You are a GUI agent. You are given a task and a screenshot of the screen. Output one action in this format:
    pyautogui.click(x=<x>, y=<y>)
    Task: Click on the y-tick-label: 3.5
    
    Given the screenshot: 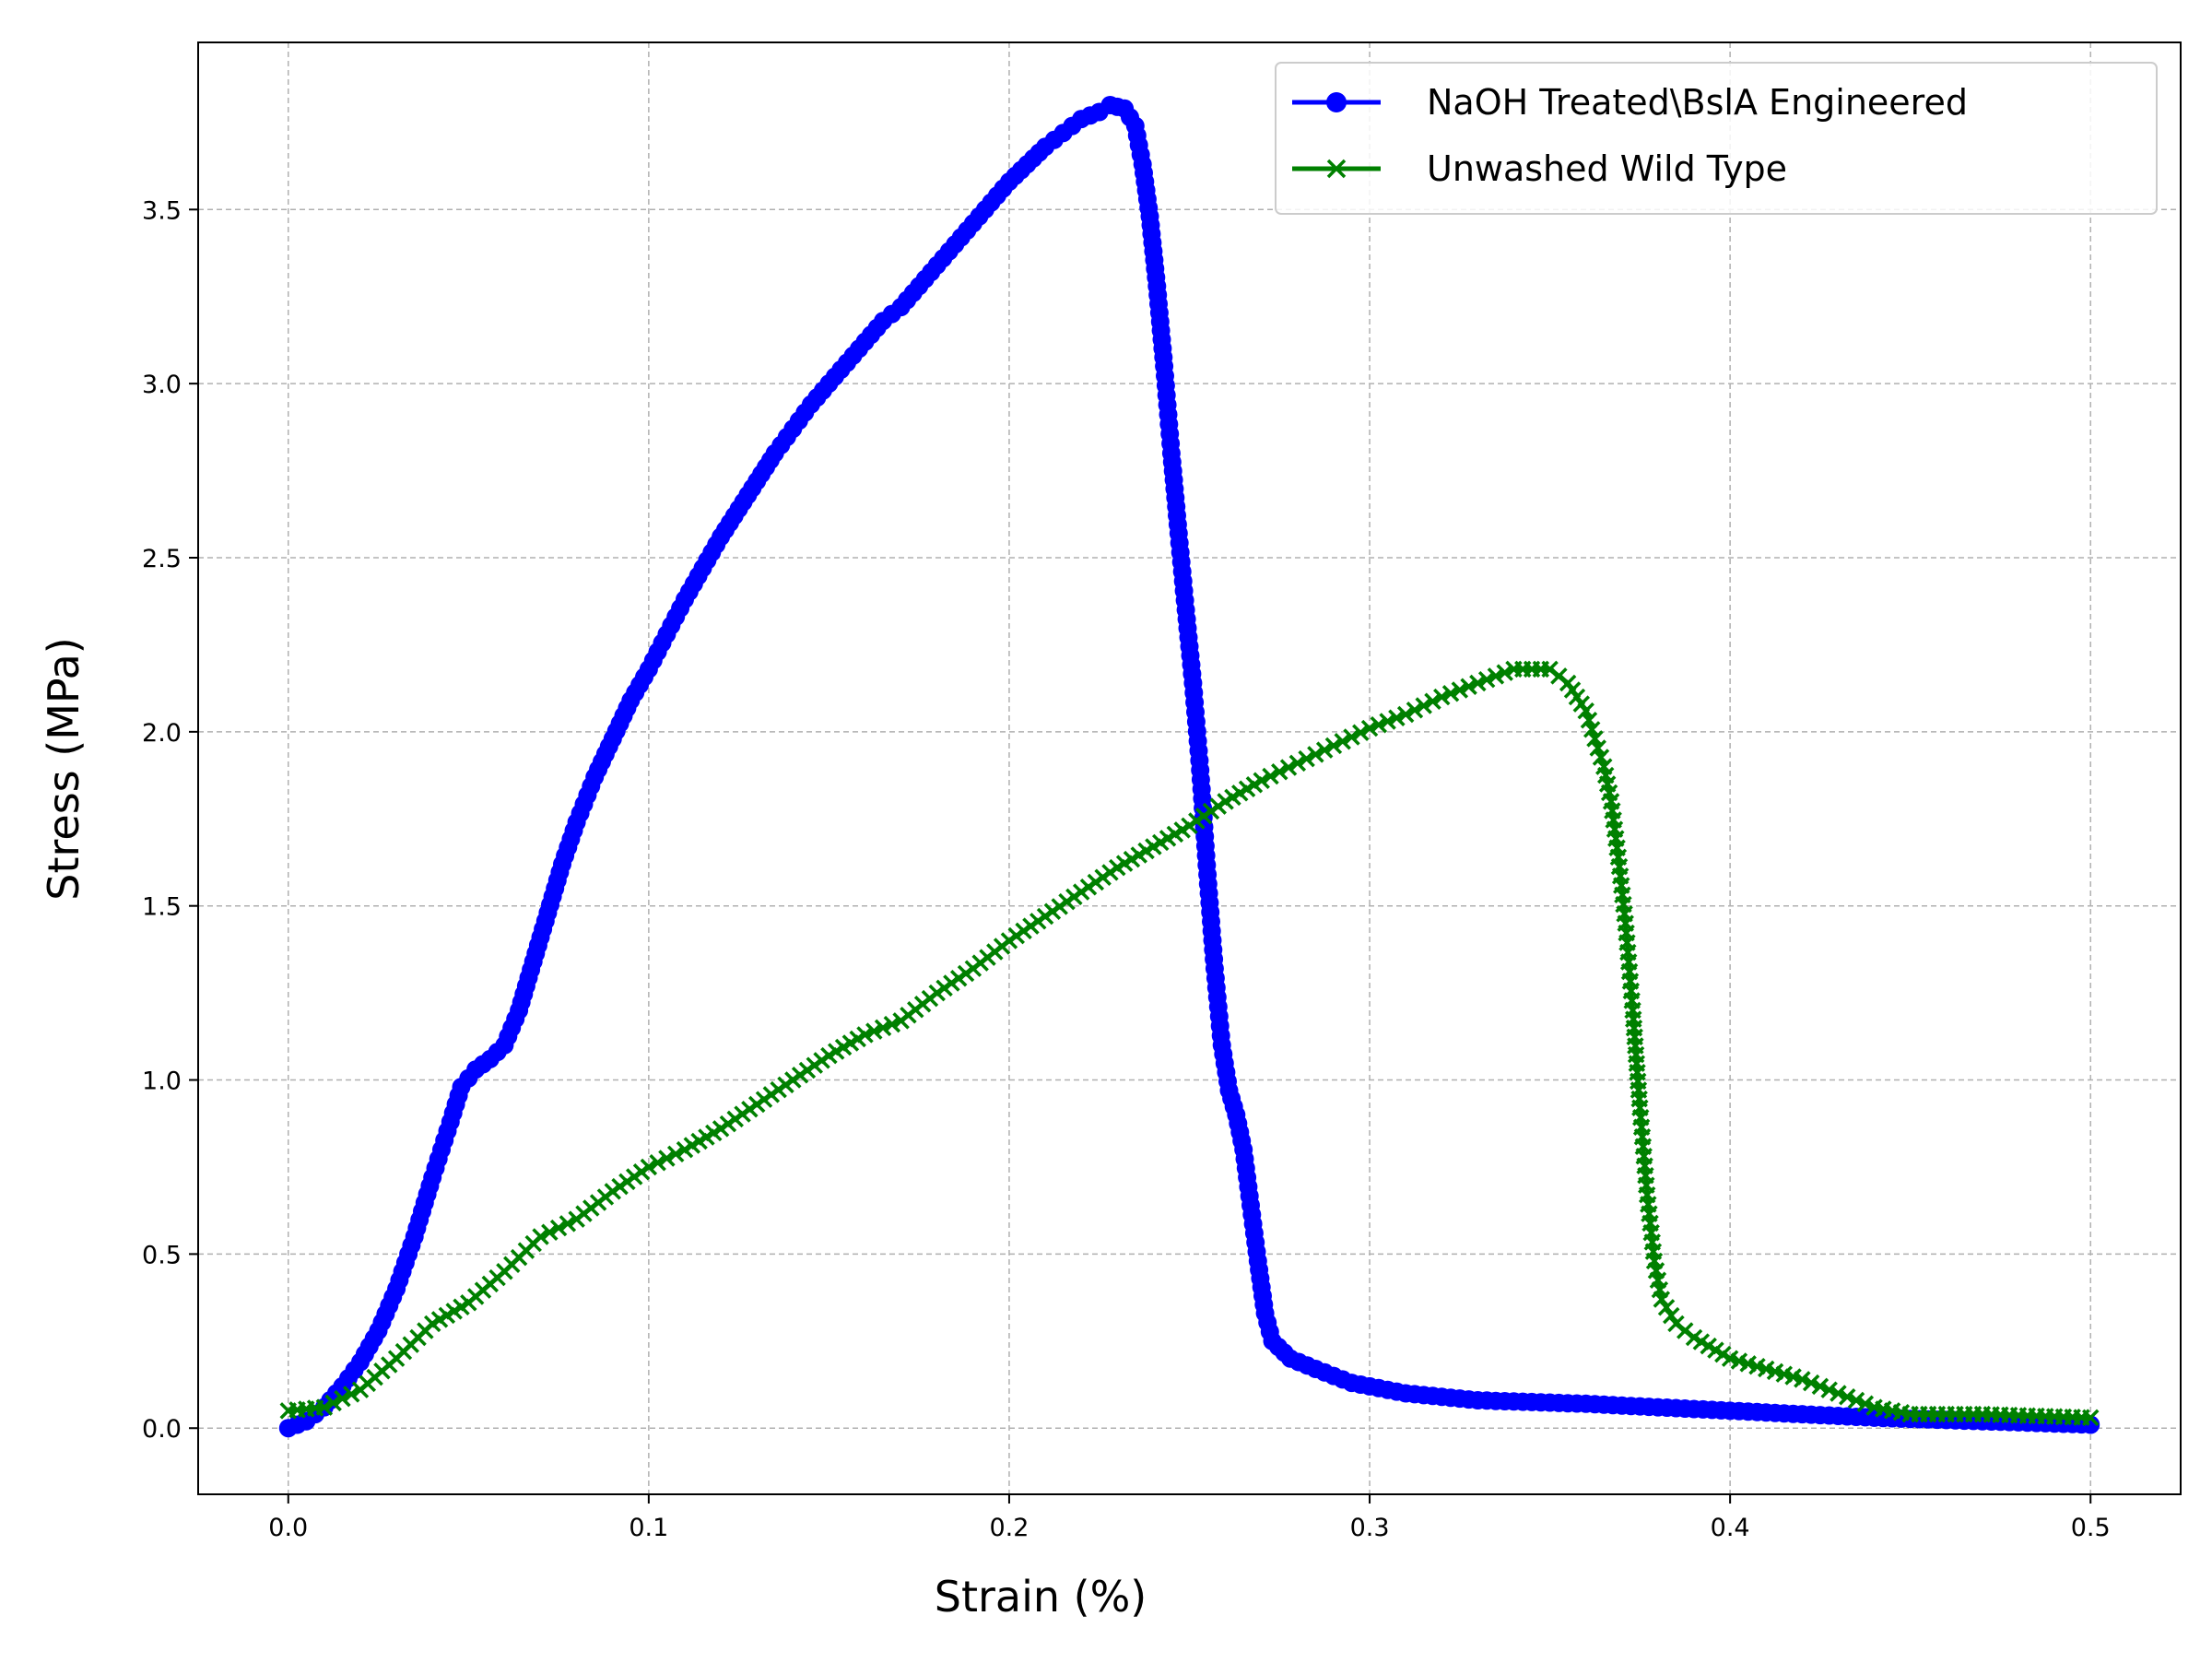 What is the action you would take?
    pyautogui.click(x=162, y=210)
    